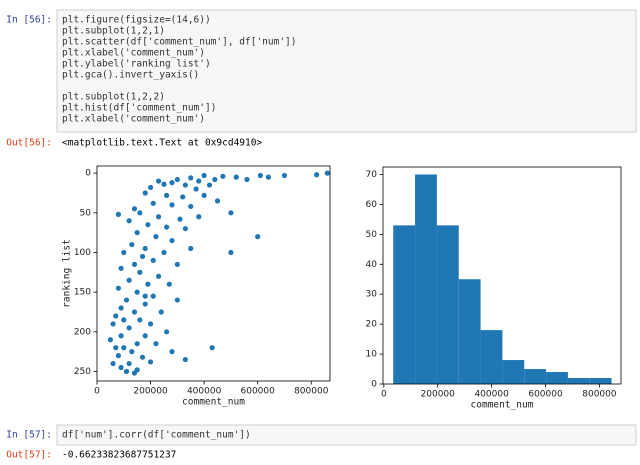 Image resolution: width=640 pixels, height=465 pixels. Describe the element at coordinates (82, 293) in the screenshot. I see `y-tick-label: 150` at that location.